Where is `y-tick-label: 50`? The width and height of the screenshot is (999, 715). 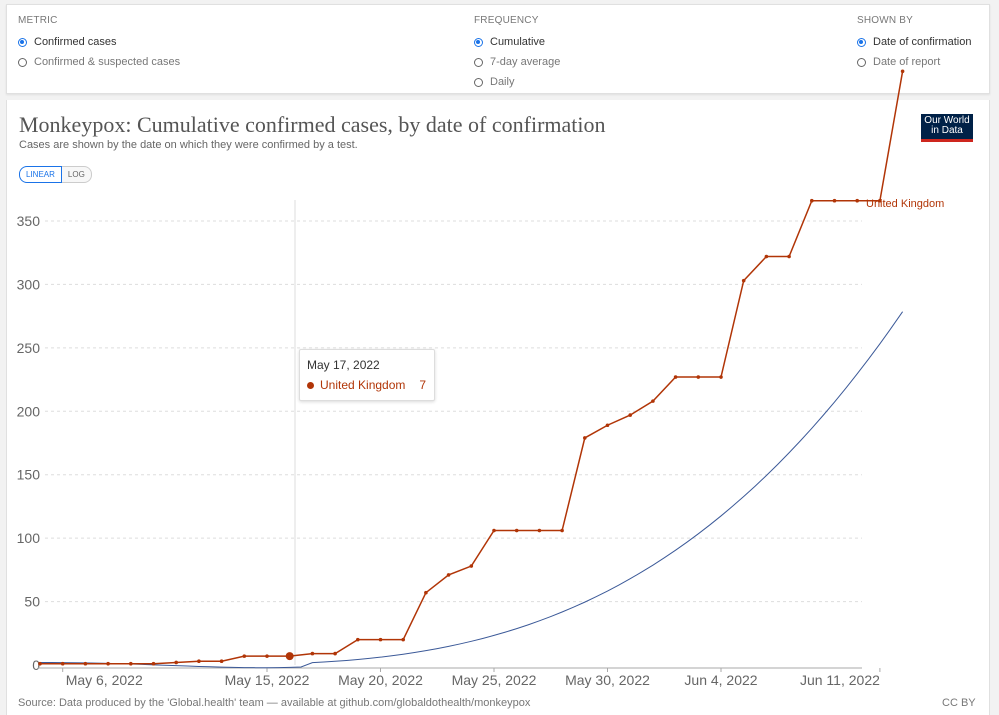
y-tick-label: 50 is located at coordinates (32, 602).